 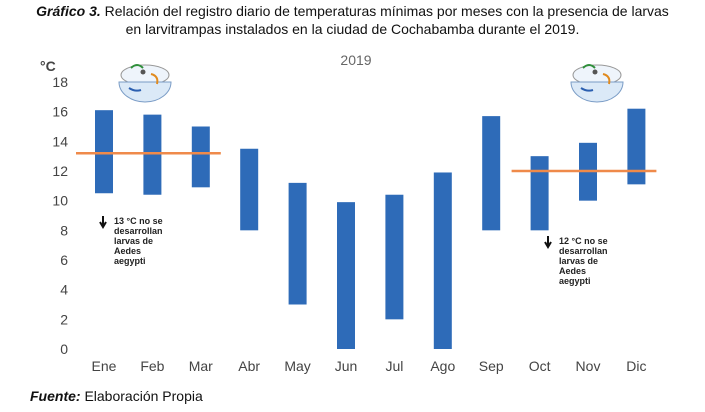 I want to click on bar-may, so click(x=297, y=243).